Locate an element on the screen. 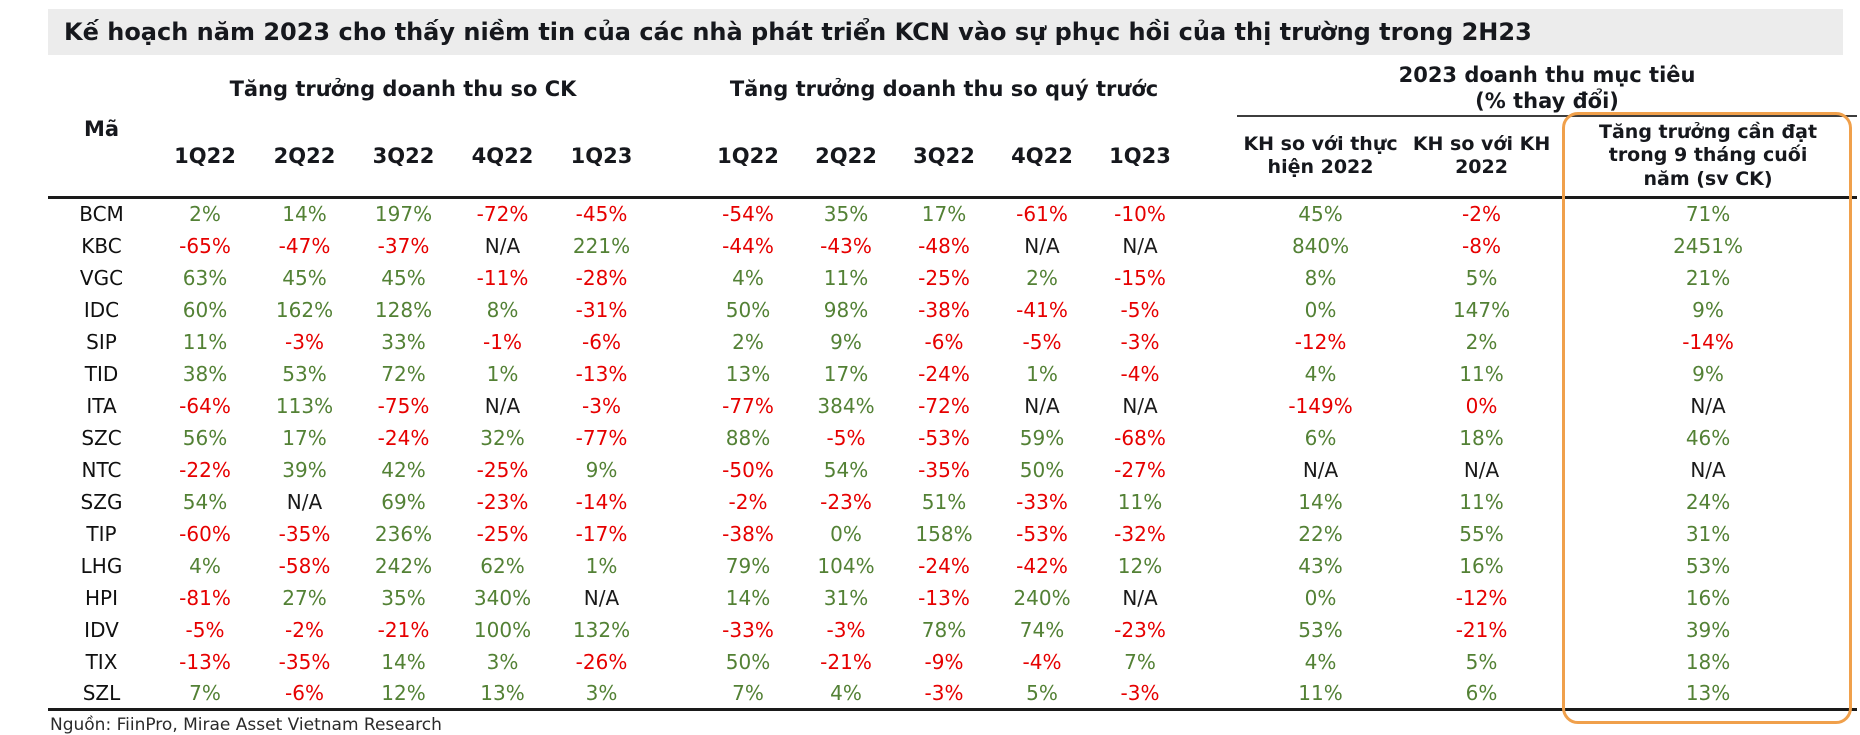  value-cell: 2% is located at coordinates (748, 341).